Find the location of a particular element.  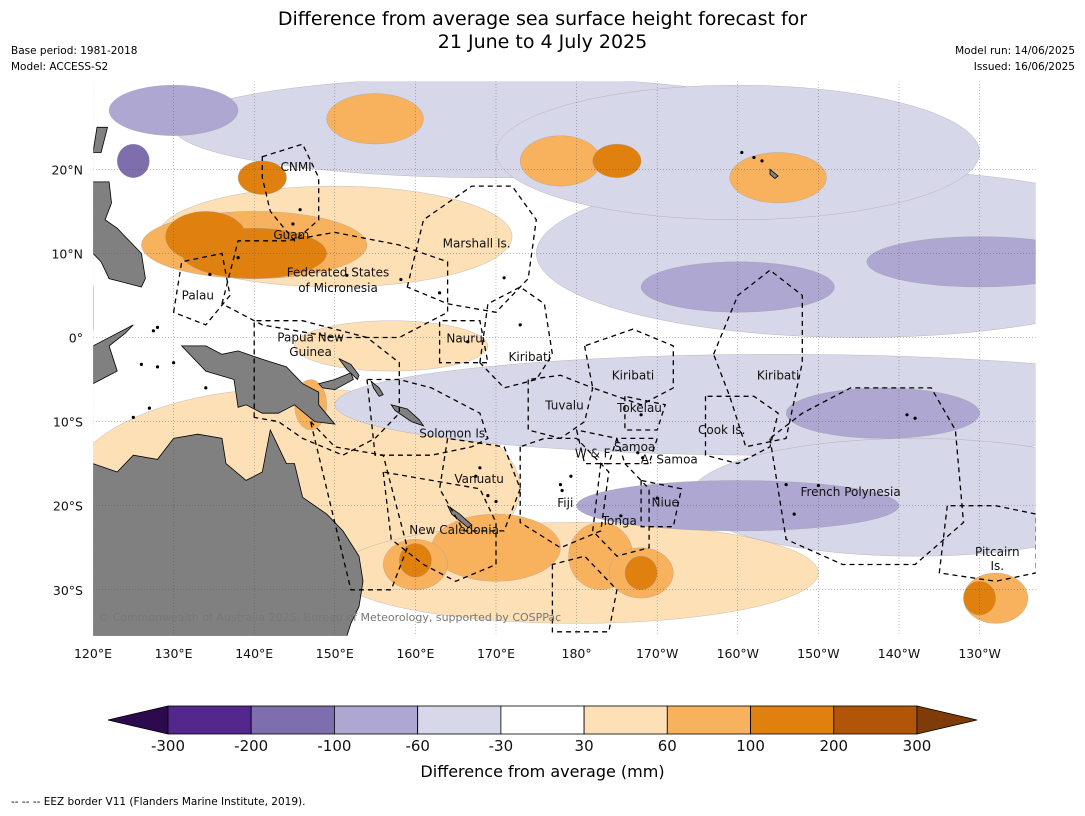

eez-vanuatu is located at coordinates (479, 484).